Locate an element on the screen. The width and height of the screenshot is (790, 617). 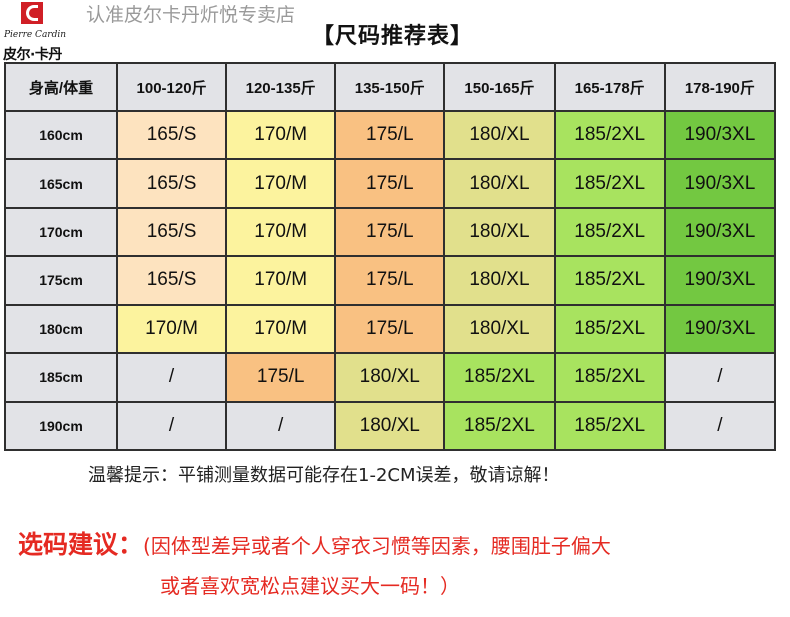
weight-header: 178-190斤 is located at coordinates (720, 87).